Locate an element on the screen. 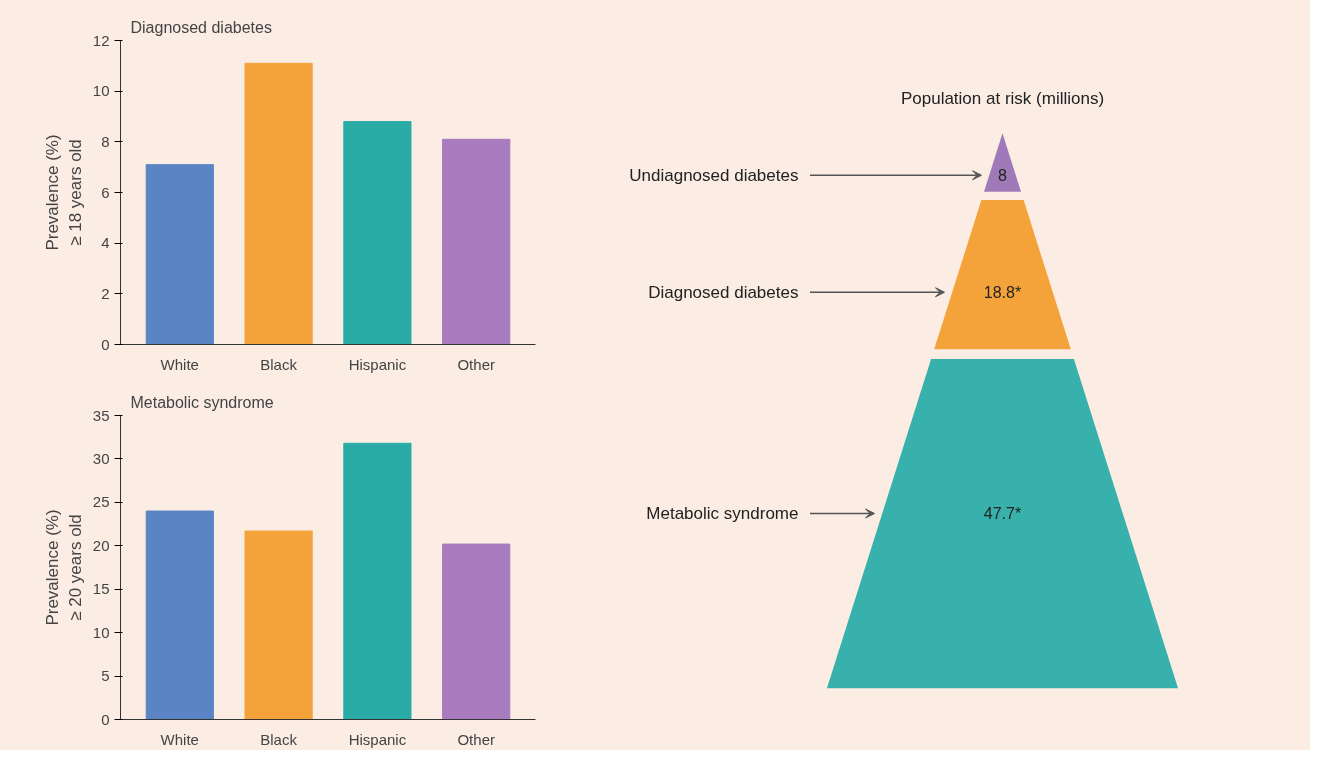 This screenshot has height=763, width=1318. text: Population at risk (millions) is located at coordinates (1002, 98).